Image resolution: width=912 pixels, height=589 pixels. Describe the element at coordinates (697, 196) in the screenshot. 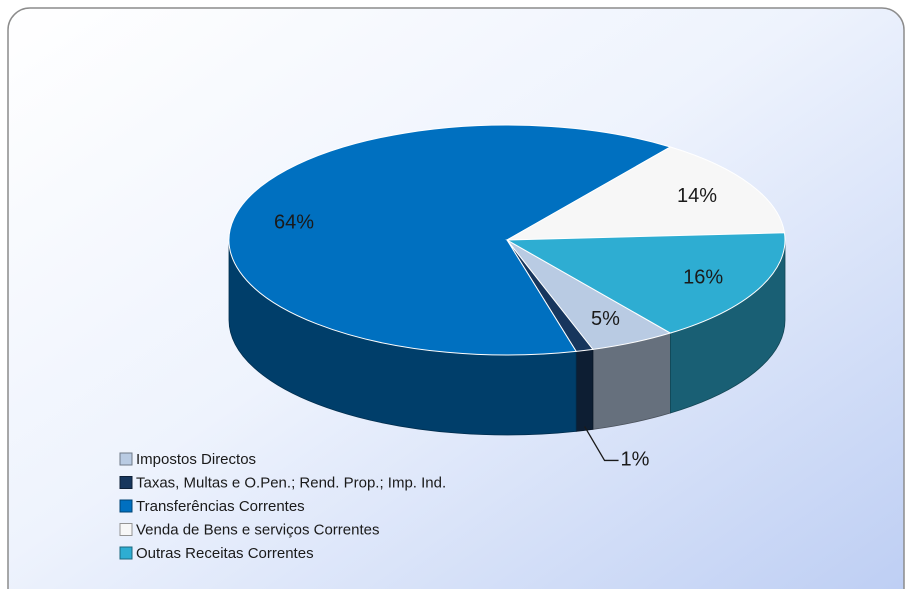

I see `data-label: 14%` at that location.